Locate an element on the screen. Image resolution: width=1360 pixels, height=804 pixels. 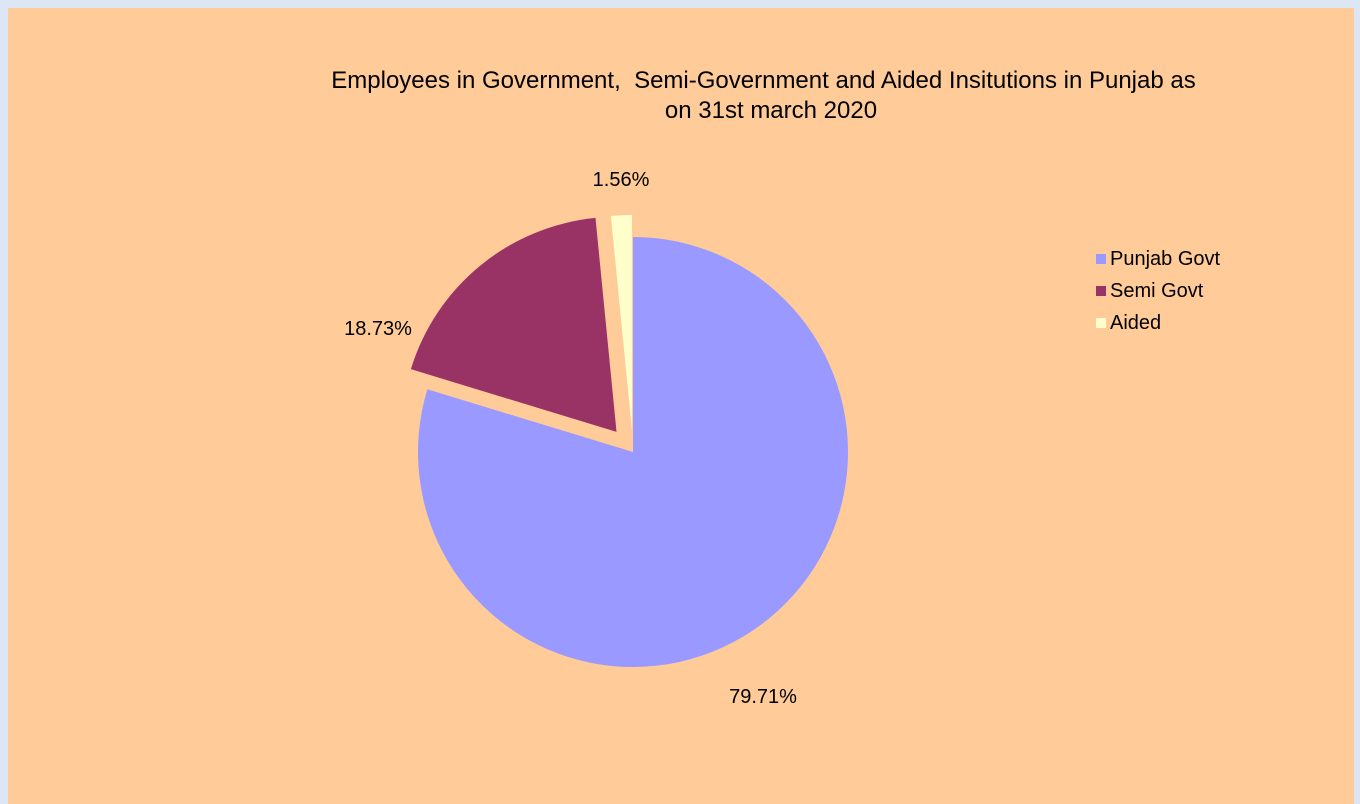
legend-label: Semi Govt is located at coordinates (1157, 290).